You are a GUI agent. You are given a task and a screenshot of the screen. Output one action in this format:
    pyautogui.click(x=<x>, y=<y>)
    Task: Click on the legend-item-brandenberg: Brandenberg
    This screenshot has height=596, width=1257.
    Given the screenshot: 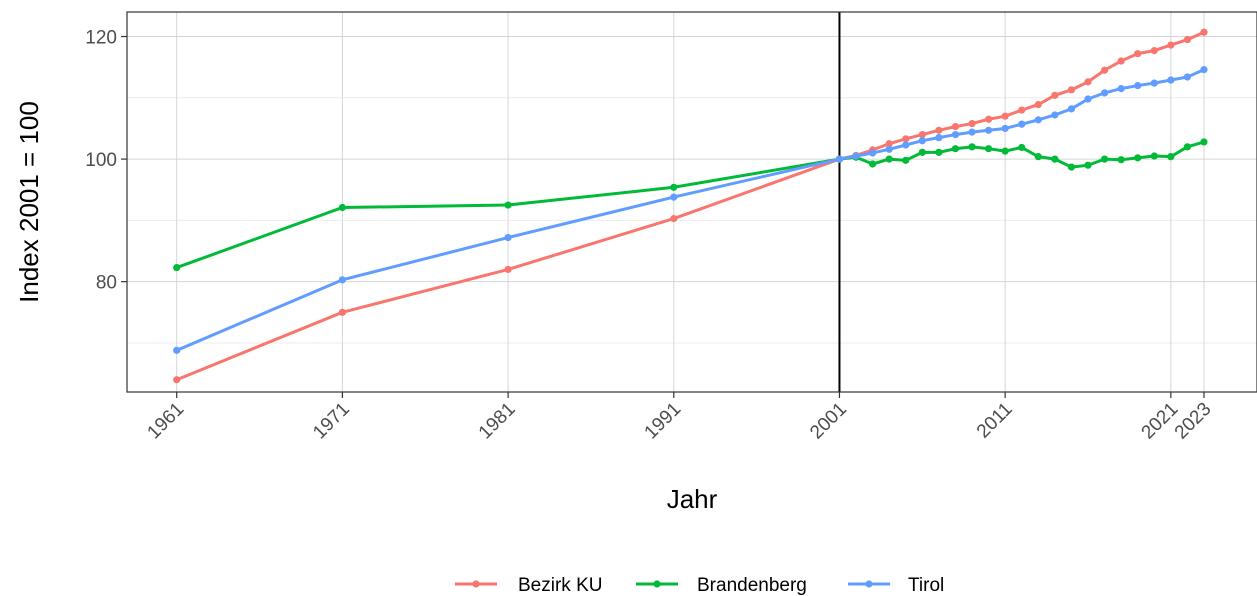 What is the action you would take?
    pyautogui.click(x=721, y=585)
    